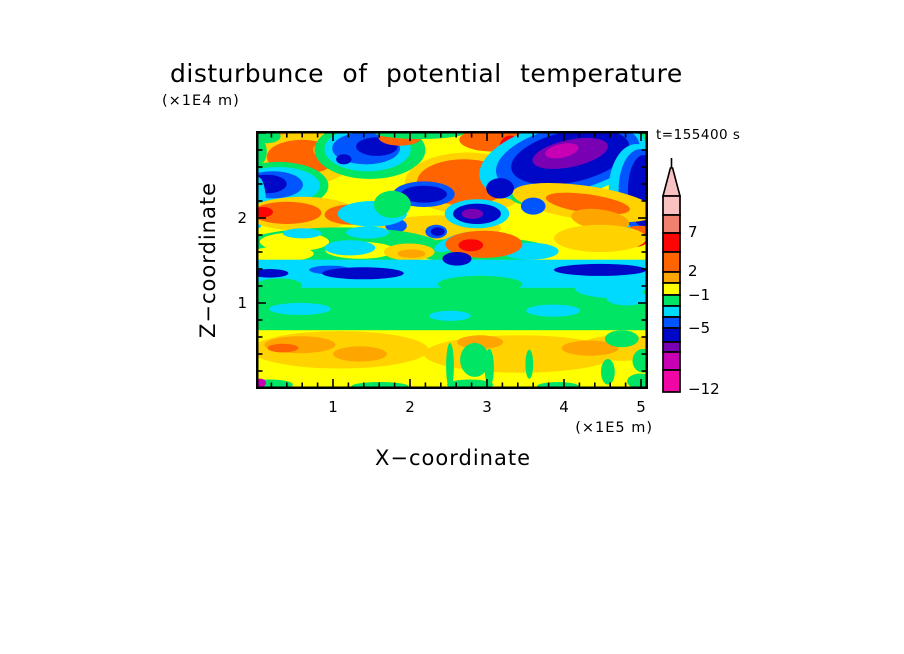 The height and width of the screenshot is (654, 904). What do you see at coordinates (693, 232) in the screenshot?
I see `colorbar-tick-label: 7` at bounding box center [693, 232].